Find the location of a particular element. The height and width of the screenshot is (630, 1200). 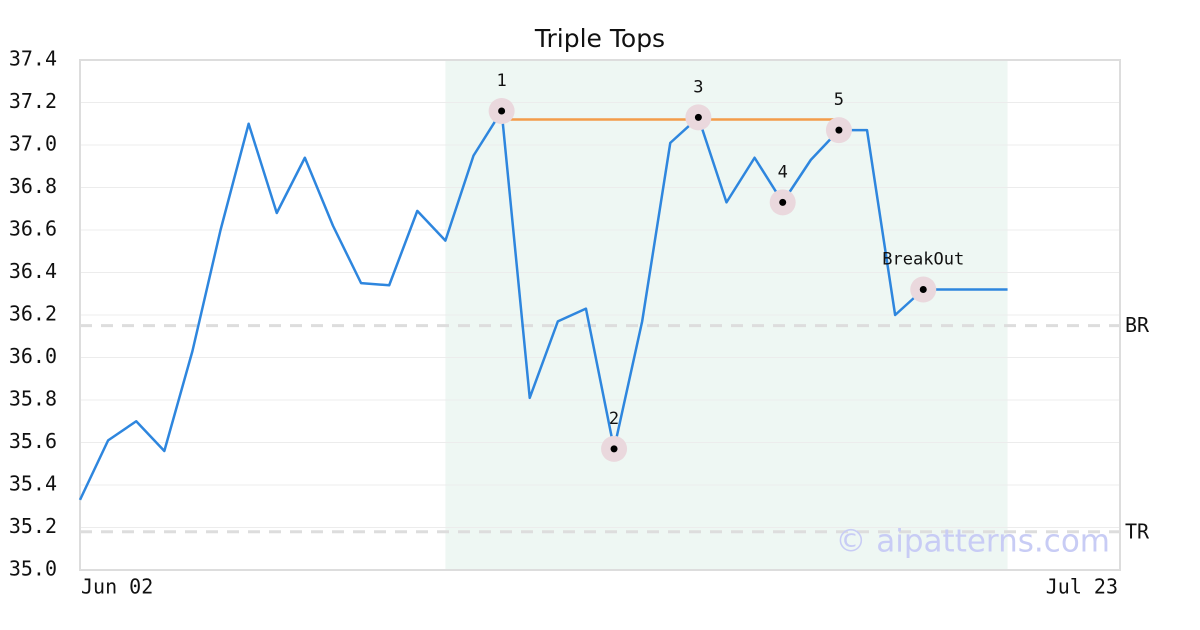

pattern-point-label: 3 is located at coordinates (698, 87).